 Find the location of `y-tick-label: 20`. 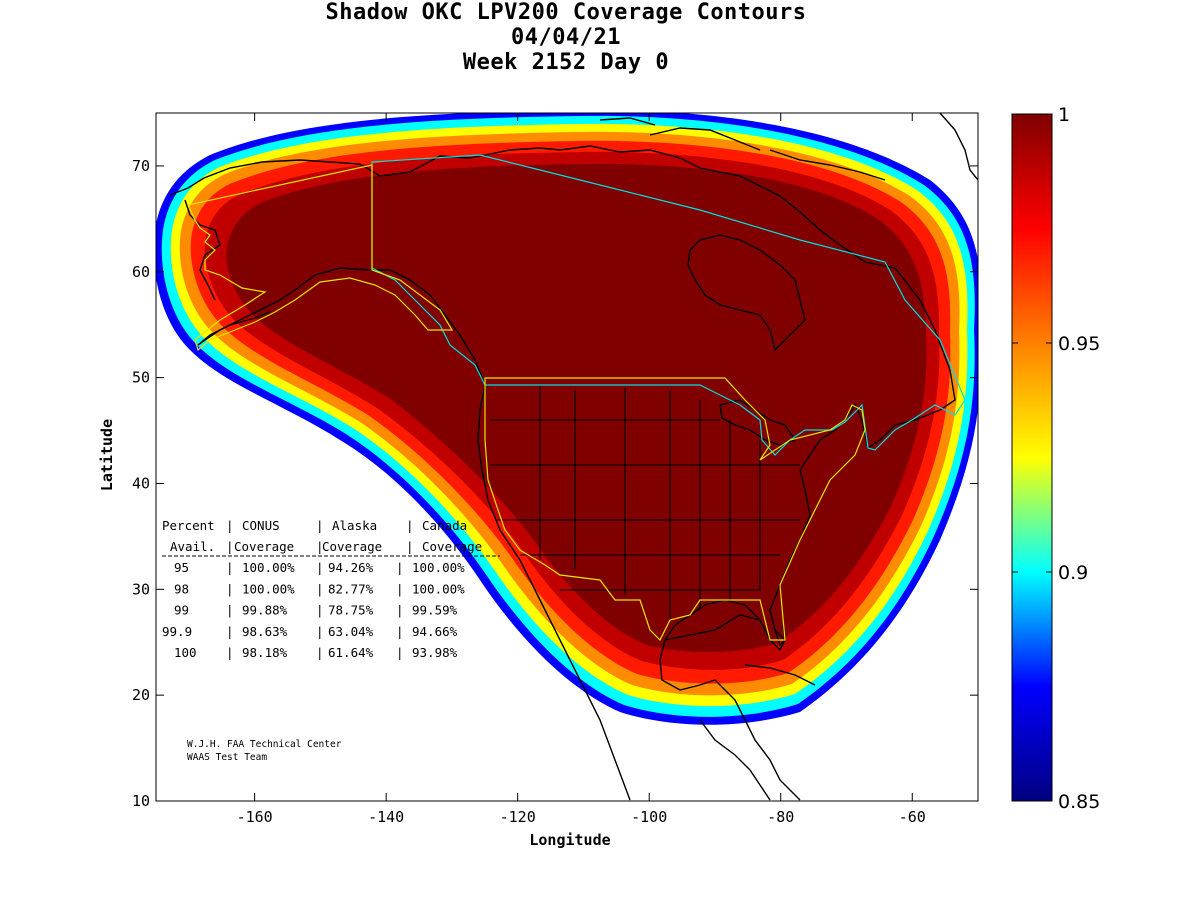

y-tick-label: 20 is located at coordinates (141, 695).